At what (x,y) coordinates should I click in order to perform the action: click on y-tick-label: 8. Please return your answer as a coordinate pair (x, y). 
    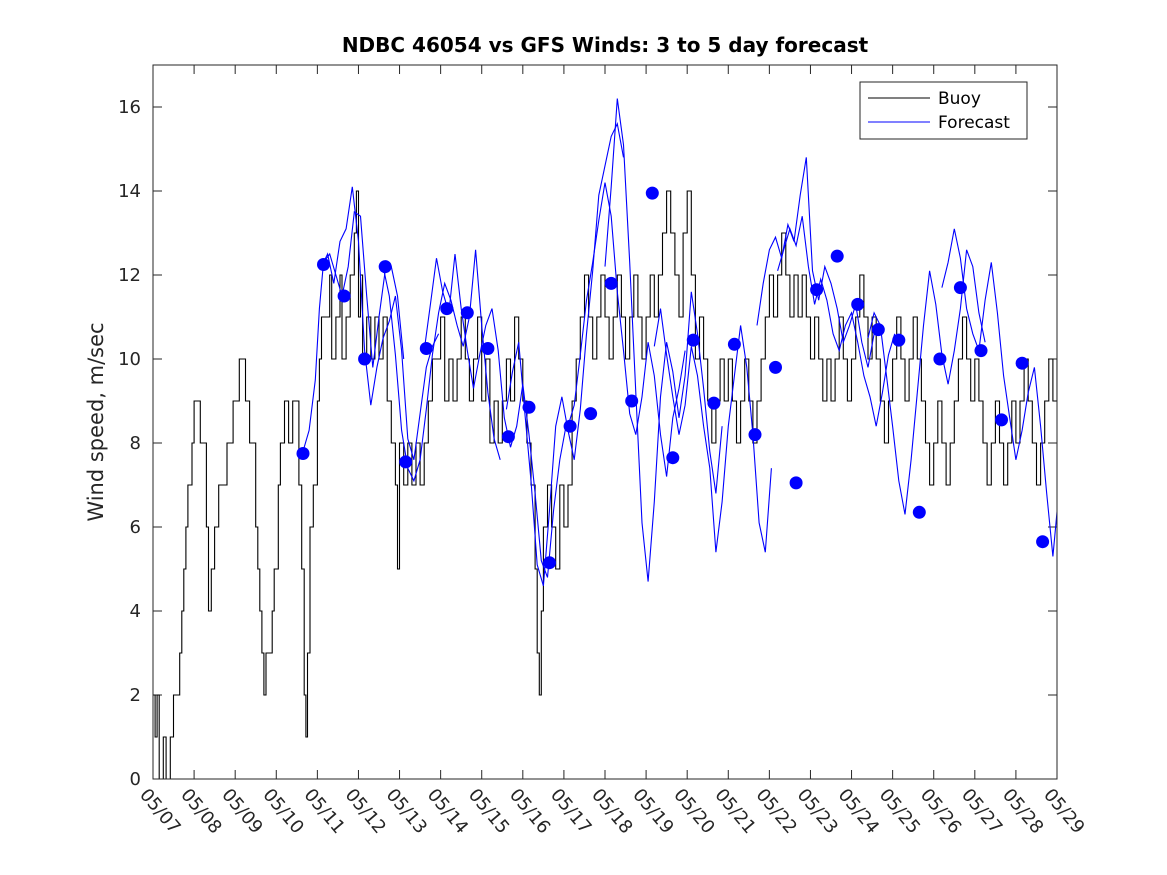
    Looking at the image, I should click on (135, 443).